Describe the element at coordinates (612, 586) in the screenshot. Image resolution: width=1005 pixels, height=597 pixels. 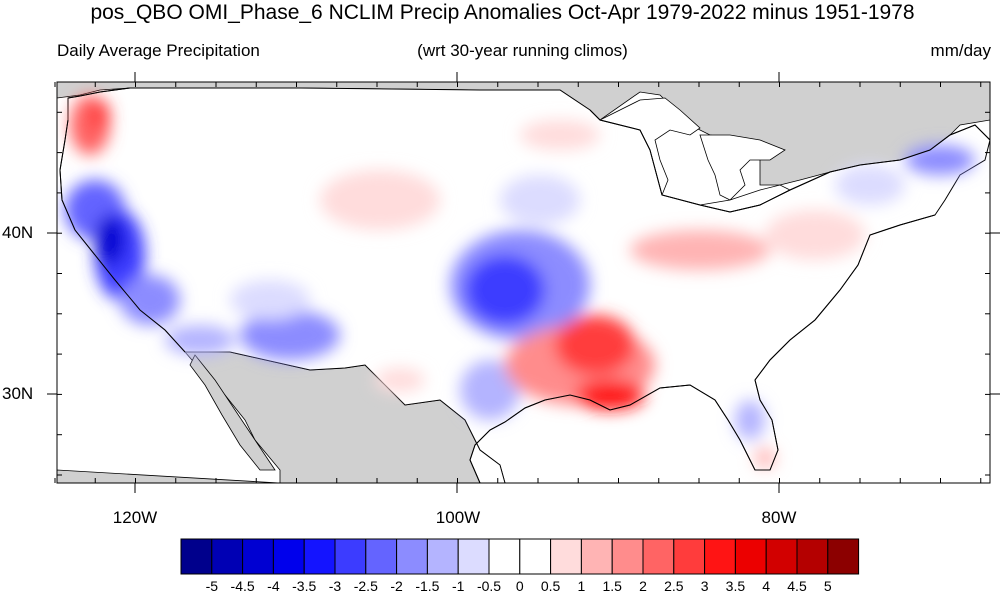
I see `colorbar-tick-label: 1.5` at that location.